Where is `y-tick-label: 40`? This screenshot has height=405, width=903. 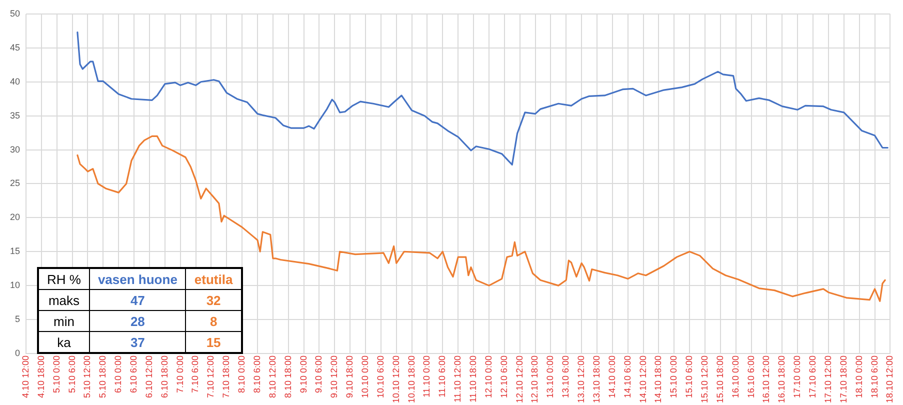
y-tick-label: 40 is located at coordinates (15, 81).